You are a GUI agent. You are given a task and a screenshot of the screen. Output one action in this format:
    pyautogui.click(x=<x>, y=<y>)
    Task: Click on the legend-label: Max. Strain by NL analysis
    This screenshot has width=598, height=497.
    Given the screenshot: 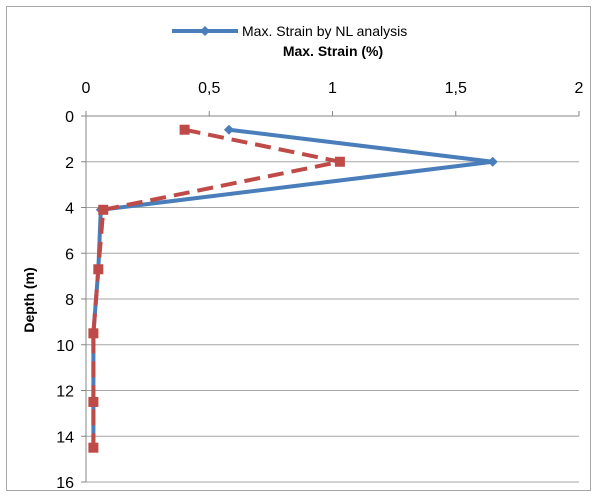 What is the action you would take?
    pyautogui.click(x=324, y=31)
    